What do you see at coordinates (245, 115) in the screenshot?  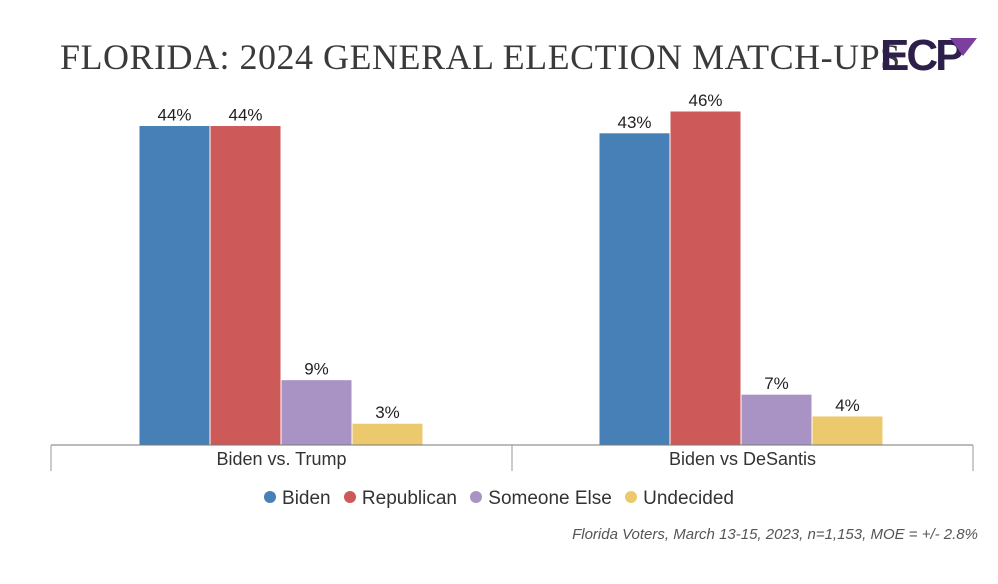 I see `data-label-republican-1: 44%` at bounding box center [245, 115].